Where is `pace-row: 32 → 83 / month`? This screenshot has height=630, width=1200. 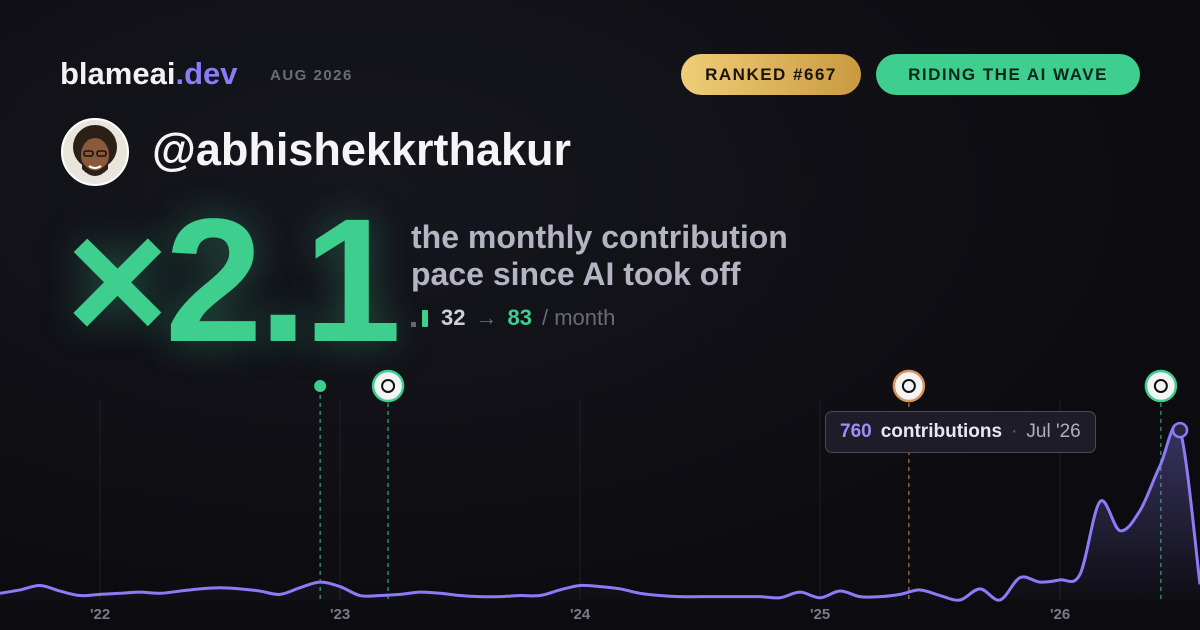 pace-row: 32 → 83 / month is located at coordinates (513, 318).